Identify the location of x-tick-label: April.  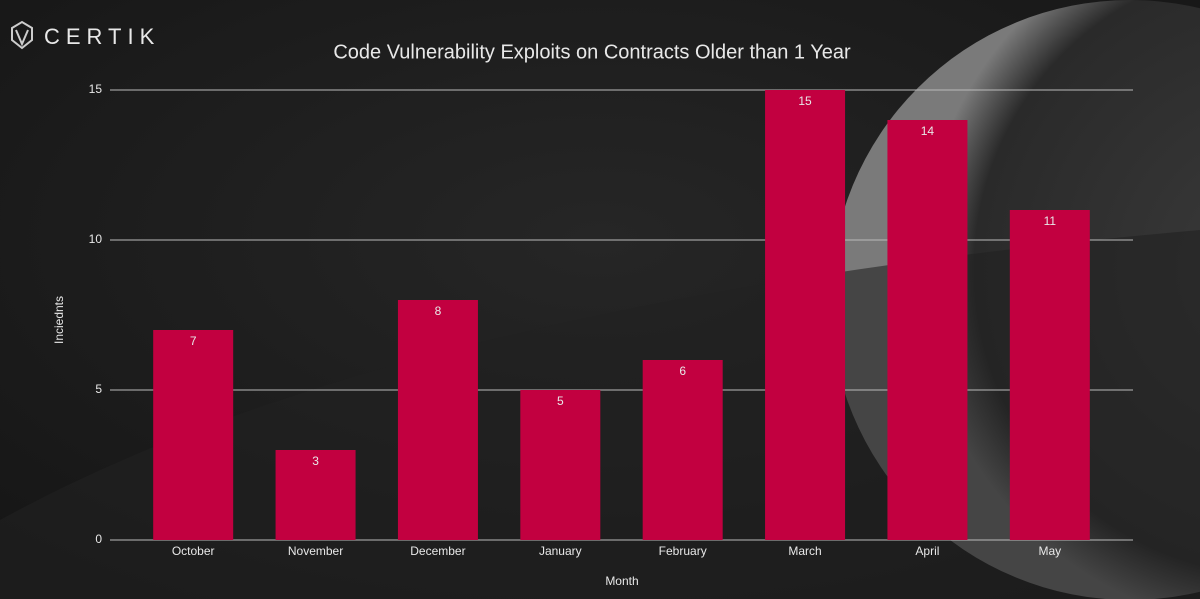
(927, 551).